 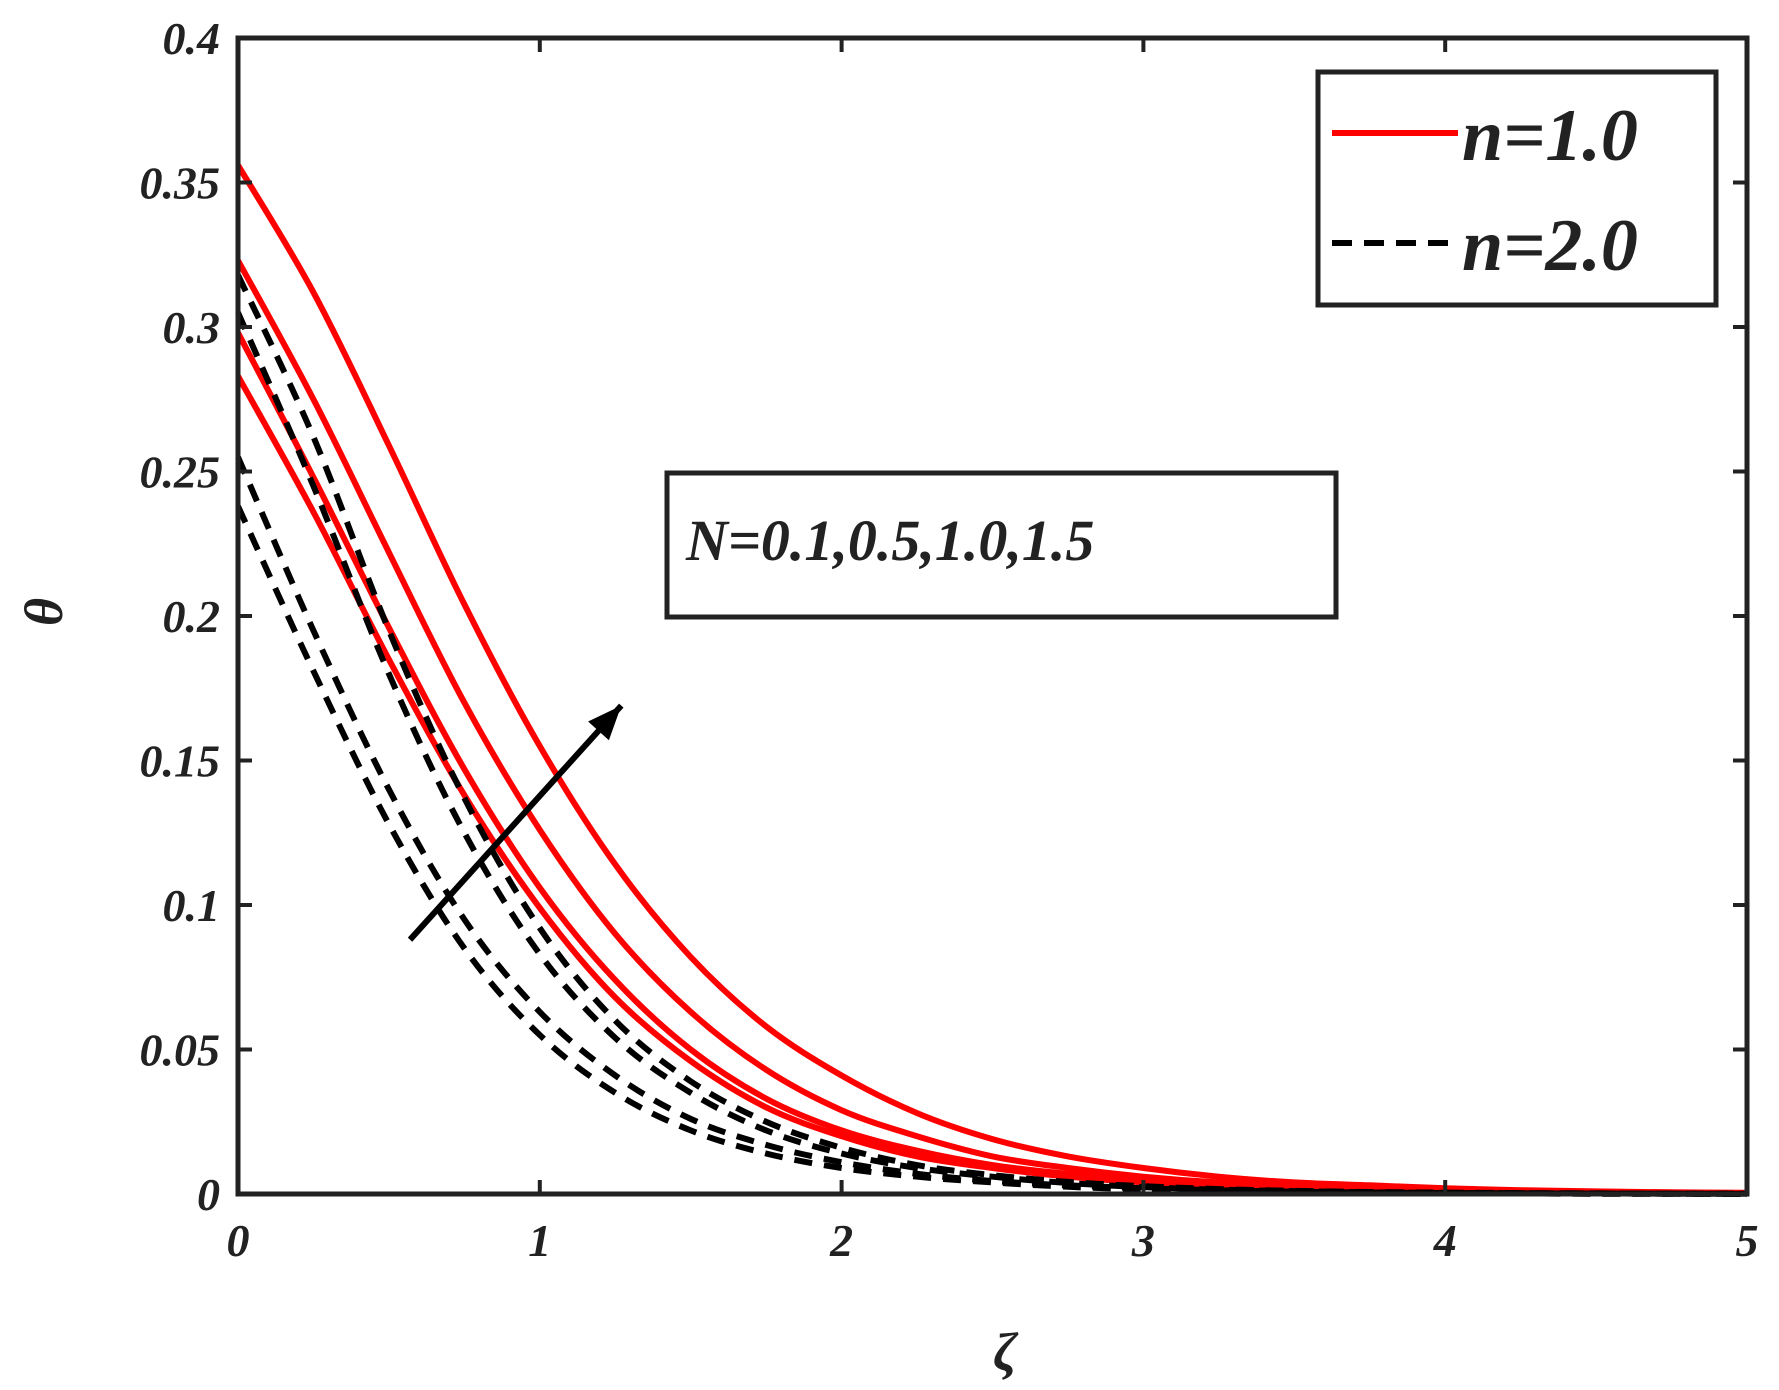 I want to click on legend: n=1.0 n=2.0, so click(x=1517, y=188).